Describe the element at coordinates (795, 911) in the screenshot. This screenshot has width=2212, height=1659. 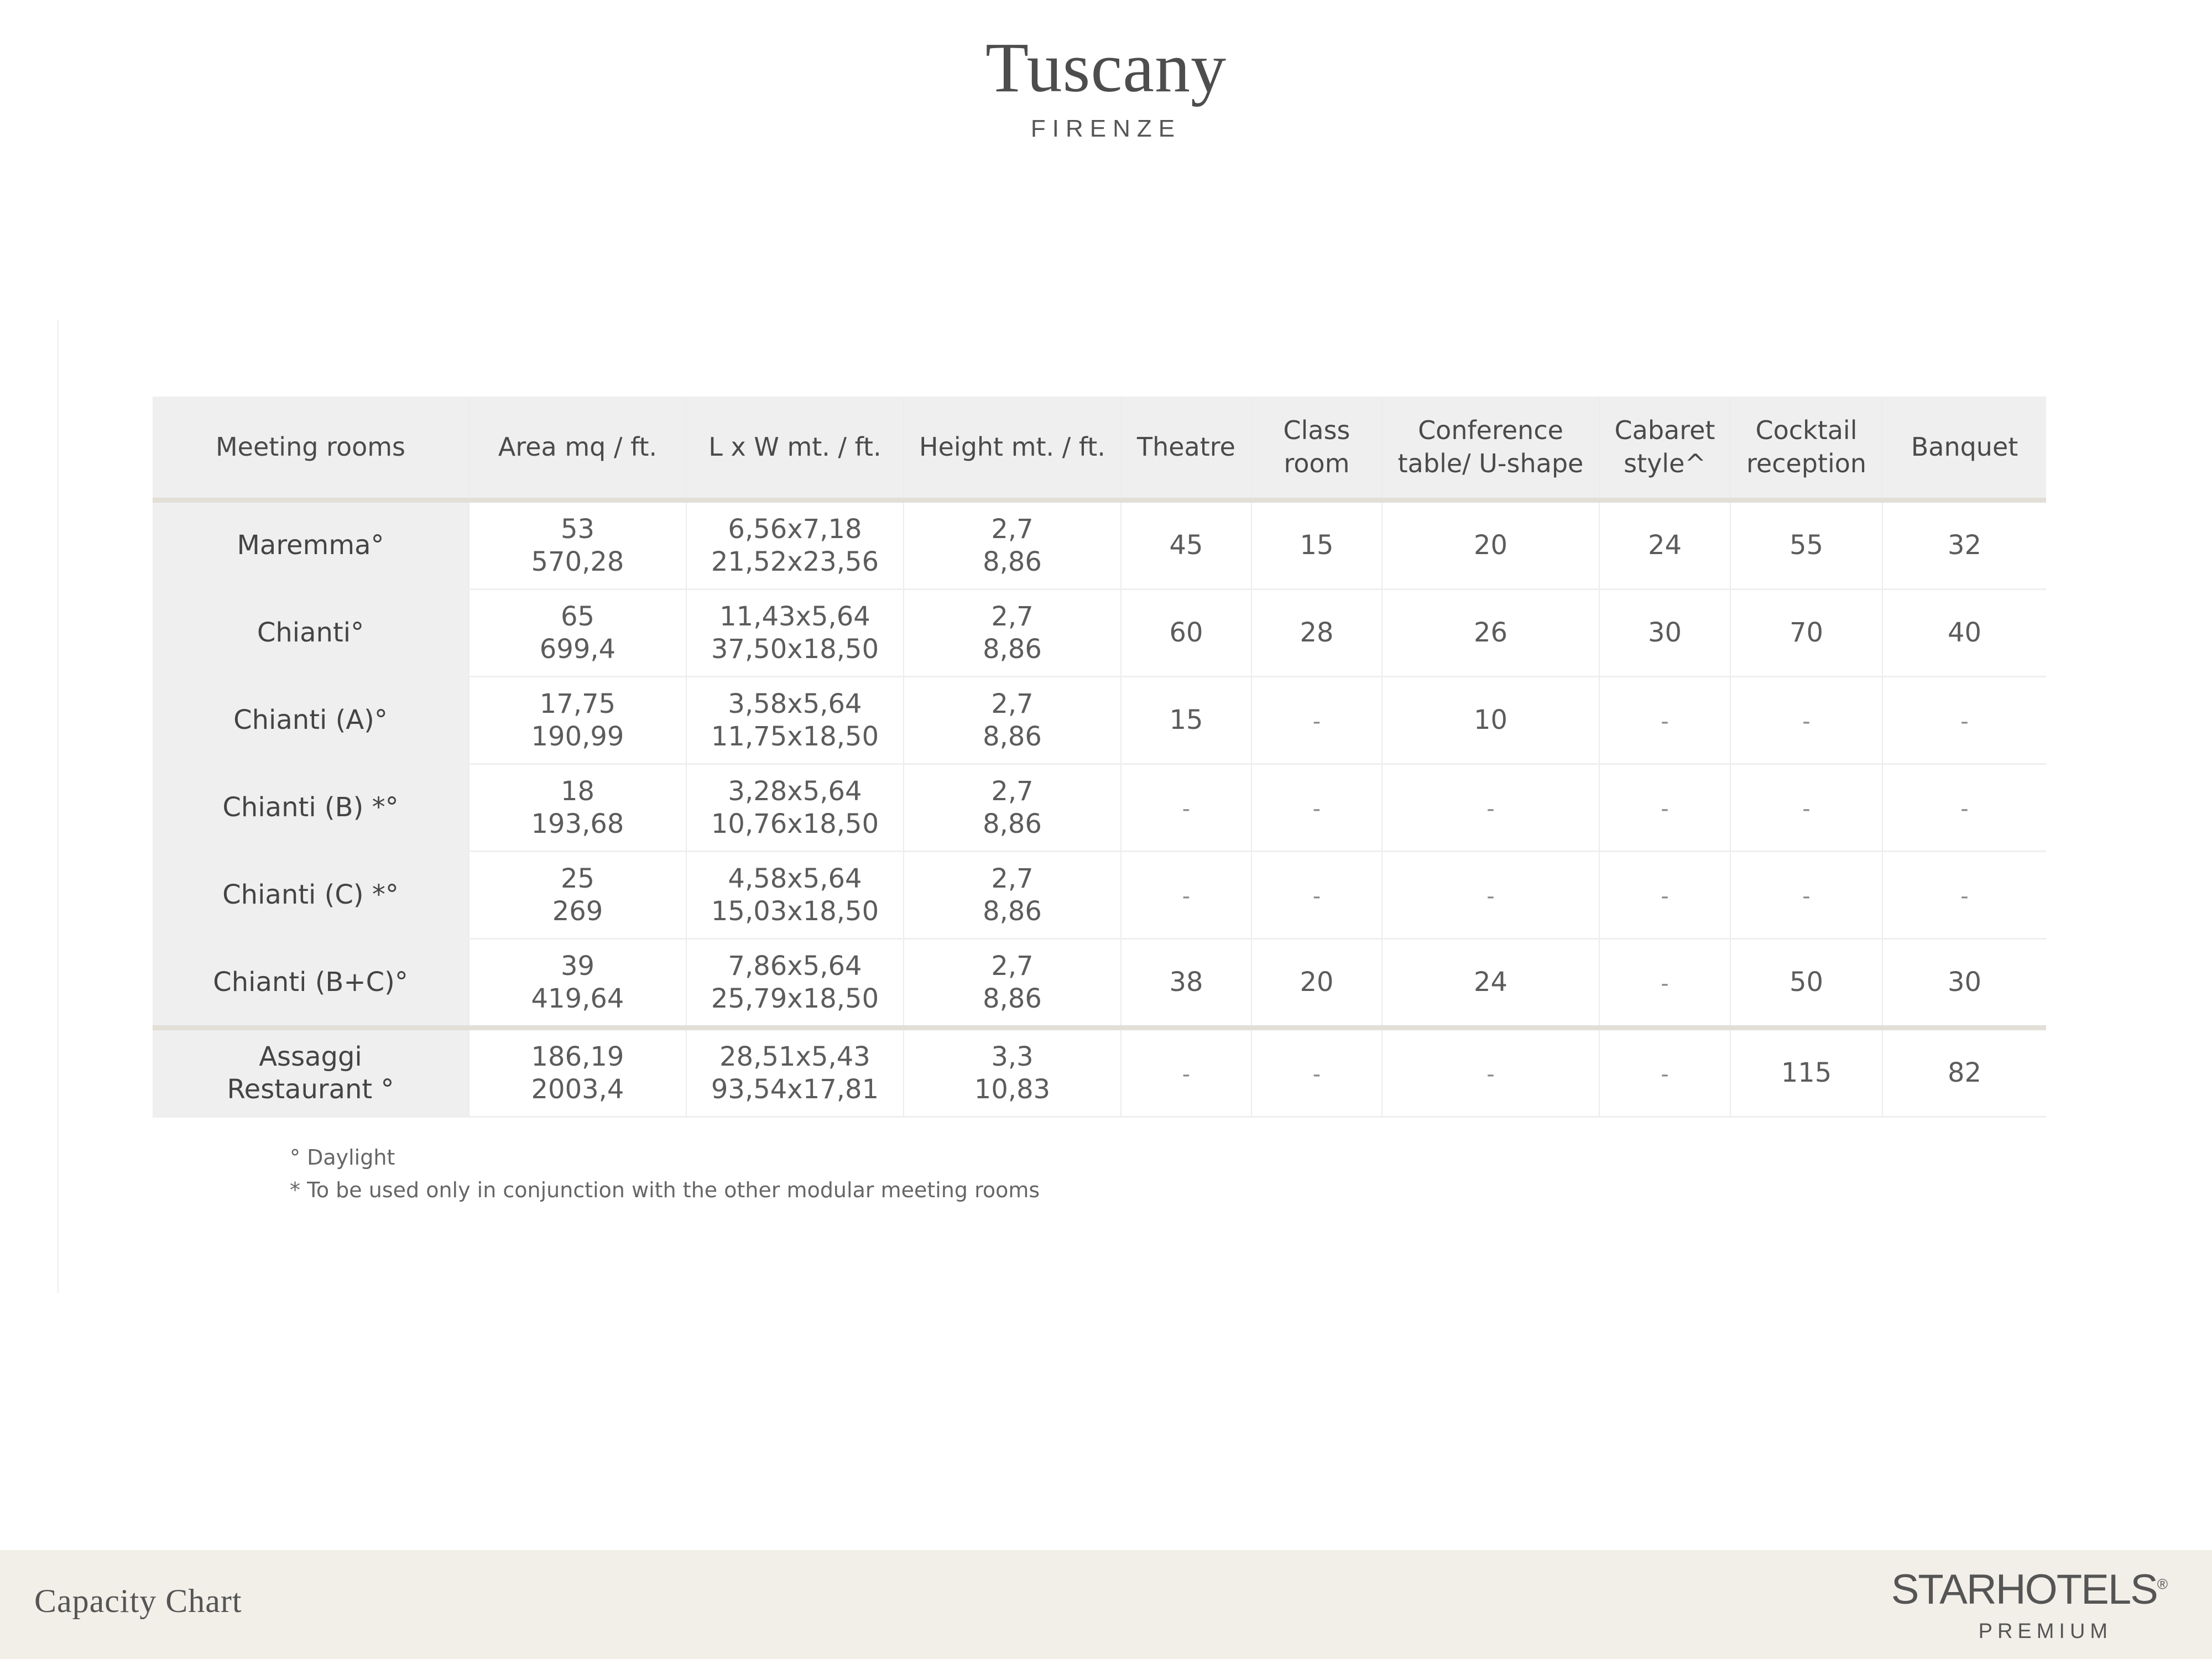
I see `cell-line: 15,03x18,50` at that location.